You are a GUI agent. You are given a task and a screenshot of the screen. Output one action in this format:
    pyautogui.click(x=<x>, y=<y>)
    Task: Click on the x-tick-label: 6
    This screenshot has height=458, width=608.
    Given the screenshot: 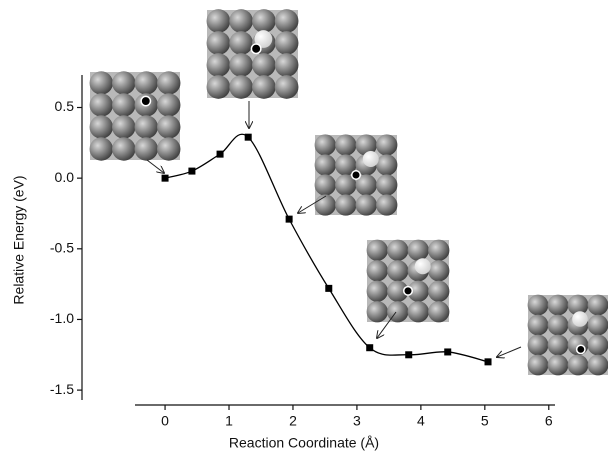 What is the action you would take?
    pyautogui.click(x=549, y=421)
    